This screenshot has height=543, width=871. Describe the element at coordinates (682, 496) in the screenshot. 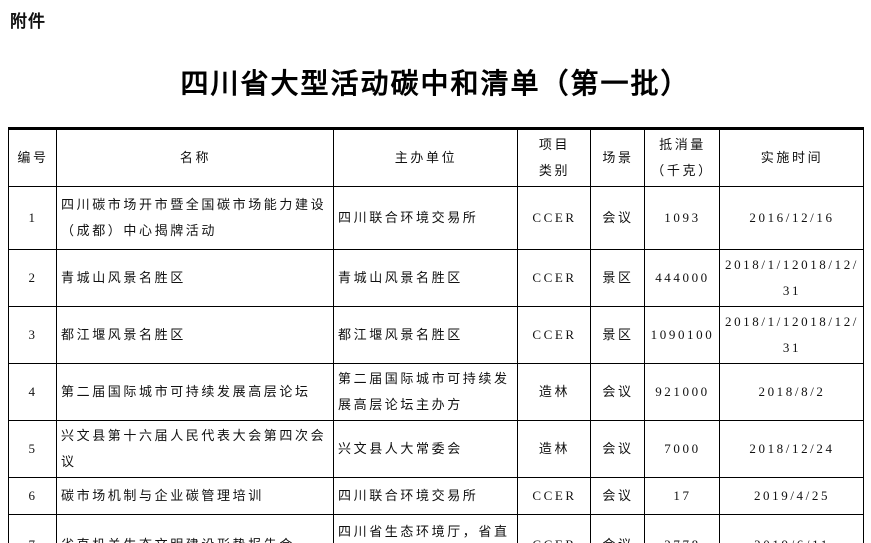

I see `cell-offset: 17` at that location.